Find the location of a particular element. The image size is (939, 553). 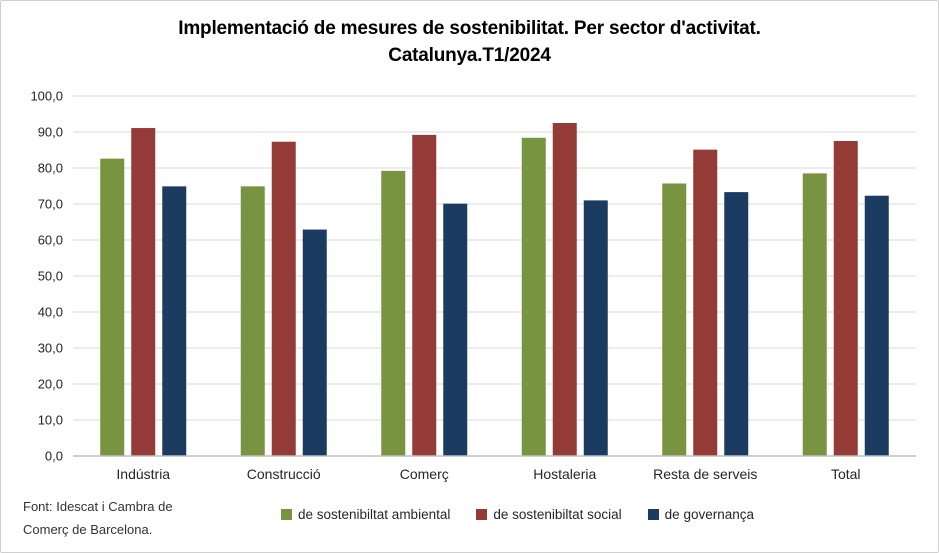

y-axis-tick-label: 40,0 is located at coordinates (50, 312).